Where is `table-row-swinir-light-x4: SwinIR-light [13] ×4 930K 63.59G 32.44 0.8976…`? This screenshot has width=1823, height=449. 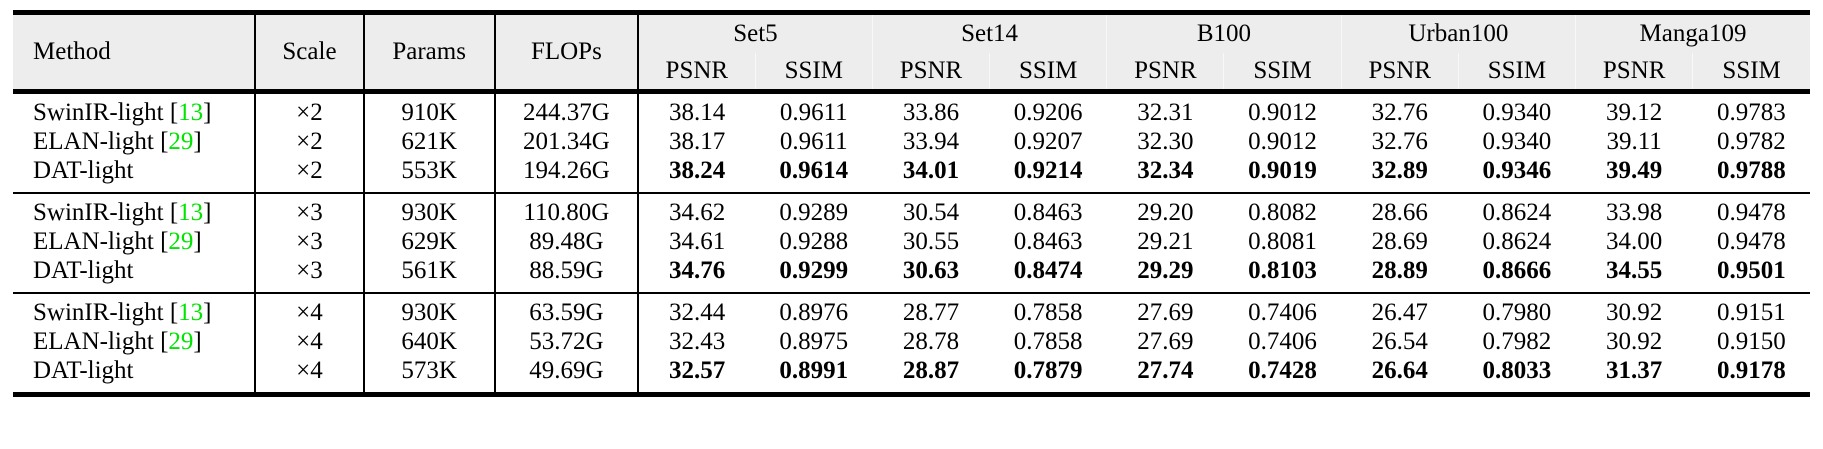 table-row-swinir-light-x4: SwinIR-light [13] ×4 930K 63.59G 32.44 0.8976… is located at coordinates (911, 309).